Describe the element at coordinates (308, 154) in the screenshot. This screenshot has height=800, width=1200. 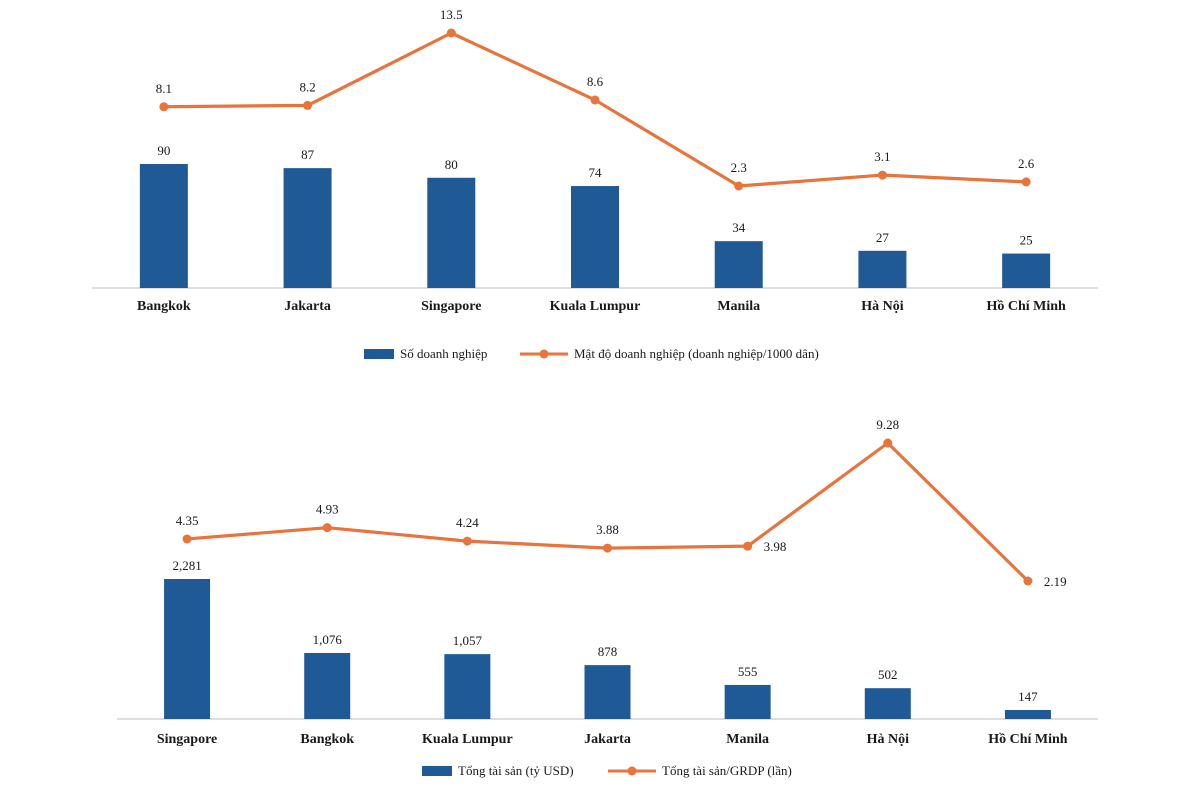
I see `bar-data-label: 87` at that location.